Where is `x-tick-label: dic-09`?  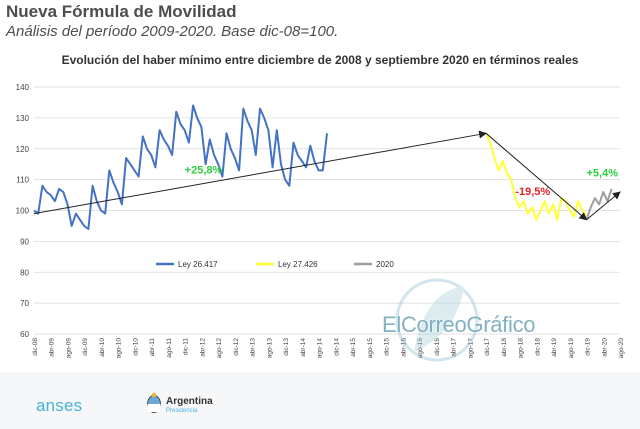 x-tick-label: dic-09 is located at coordinates (85, 347).